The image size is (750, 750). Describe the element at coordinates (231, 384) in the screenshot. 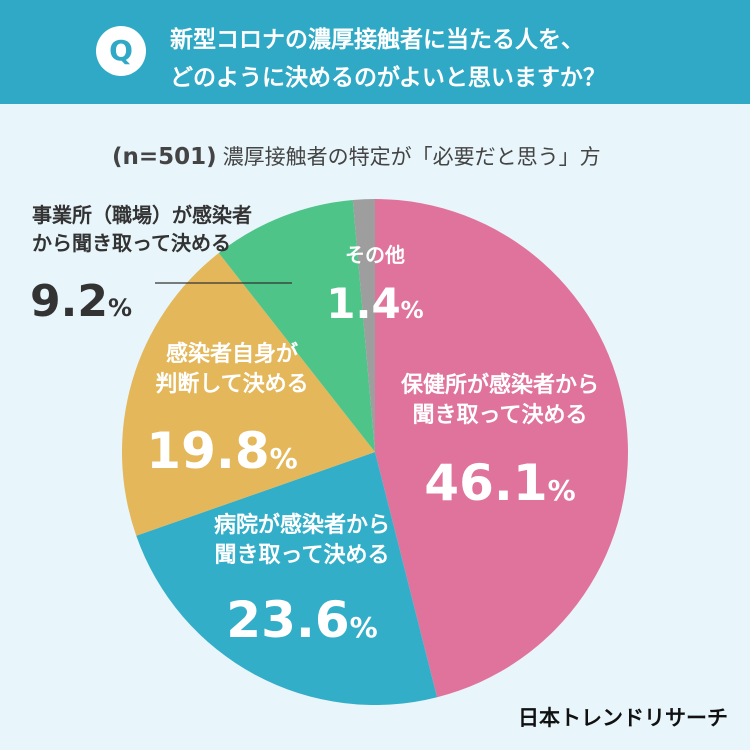

I see `slice-label: 判断して決める` at that location.